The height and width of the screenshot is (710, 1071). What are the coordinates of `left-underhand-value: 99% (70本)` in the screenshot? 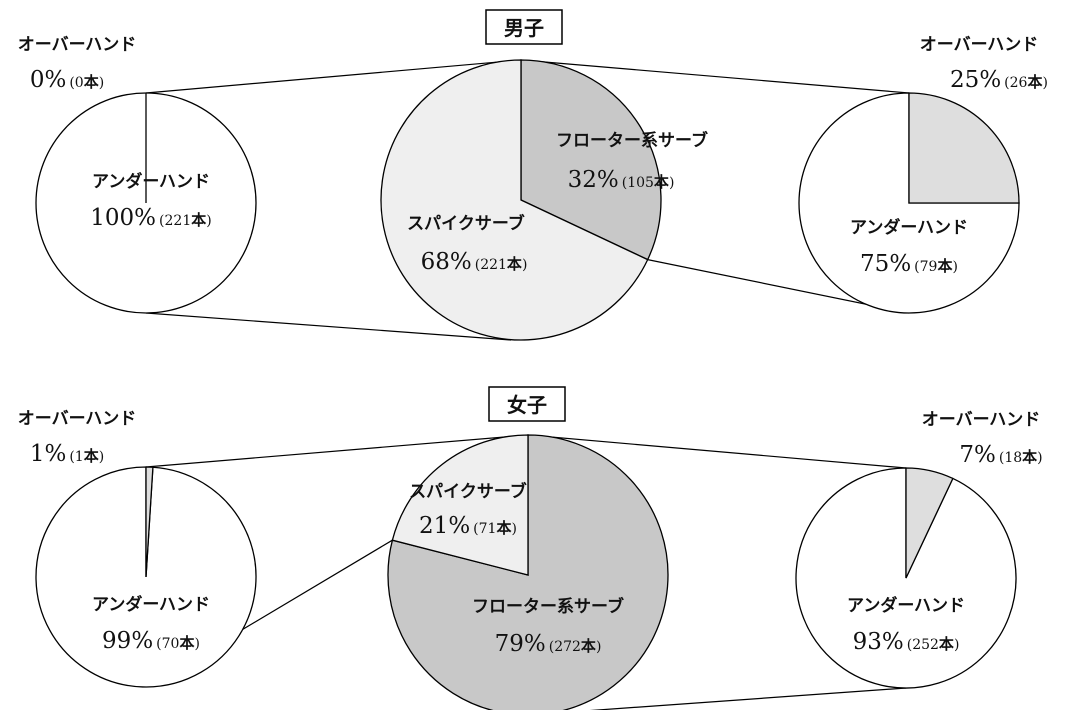 It's located at (151, 641).